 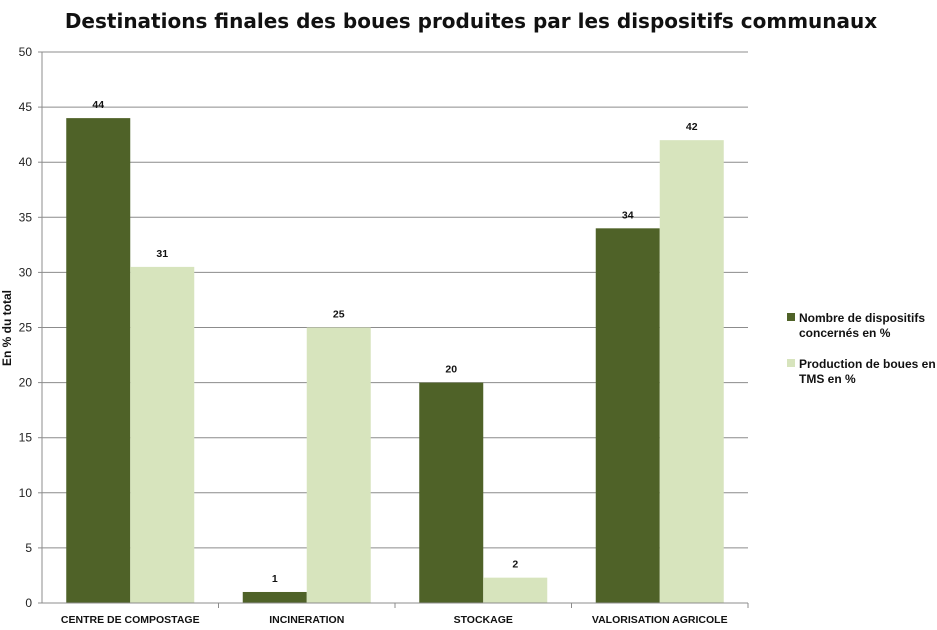 I want to click on x-tick-label: STOCKAGE, so click(x=483, y=620).